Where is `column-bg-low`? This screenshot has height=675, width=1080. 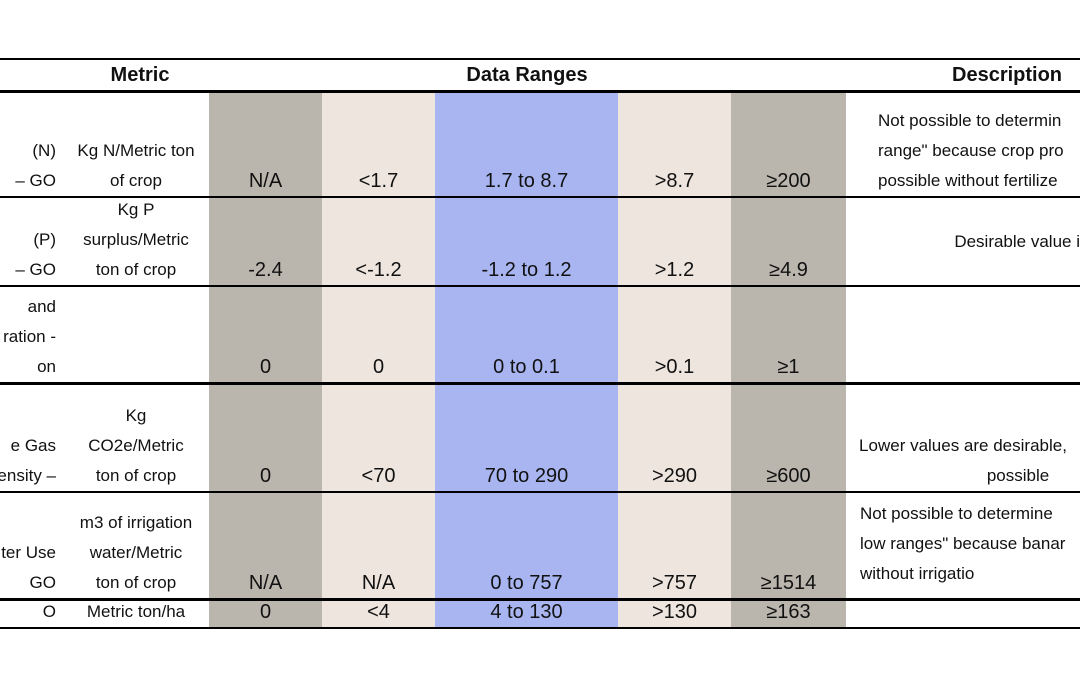 column-bg-low is located at coordinates (265, 360).